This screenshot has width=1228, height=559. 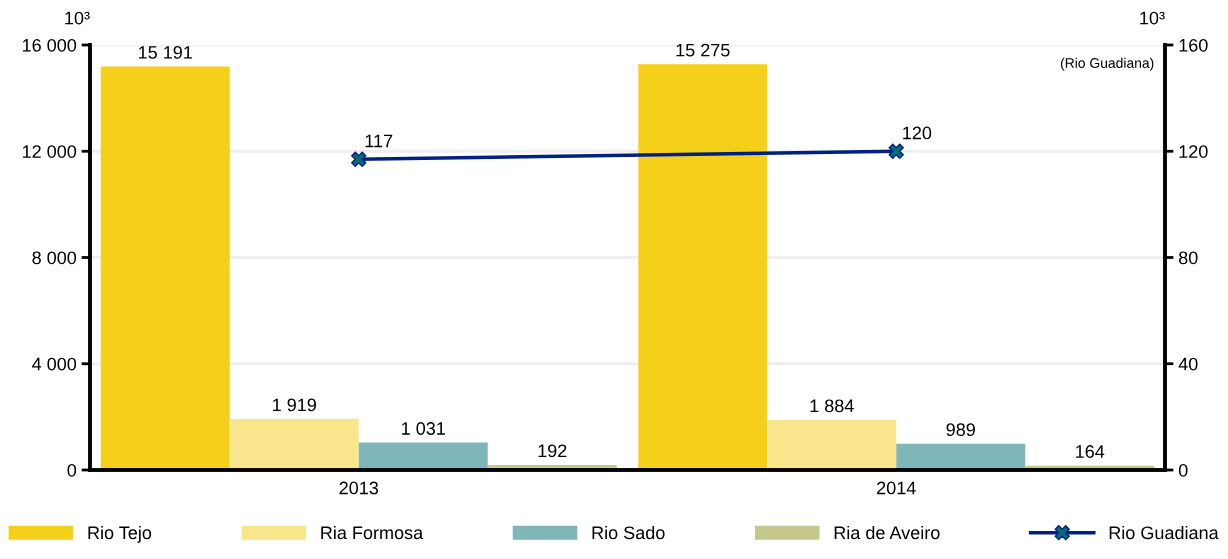 I want to click on legend-label: Ria Formosa, so click(x=372, y=532).